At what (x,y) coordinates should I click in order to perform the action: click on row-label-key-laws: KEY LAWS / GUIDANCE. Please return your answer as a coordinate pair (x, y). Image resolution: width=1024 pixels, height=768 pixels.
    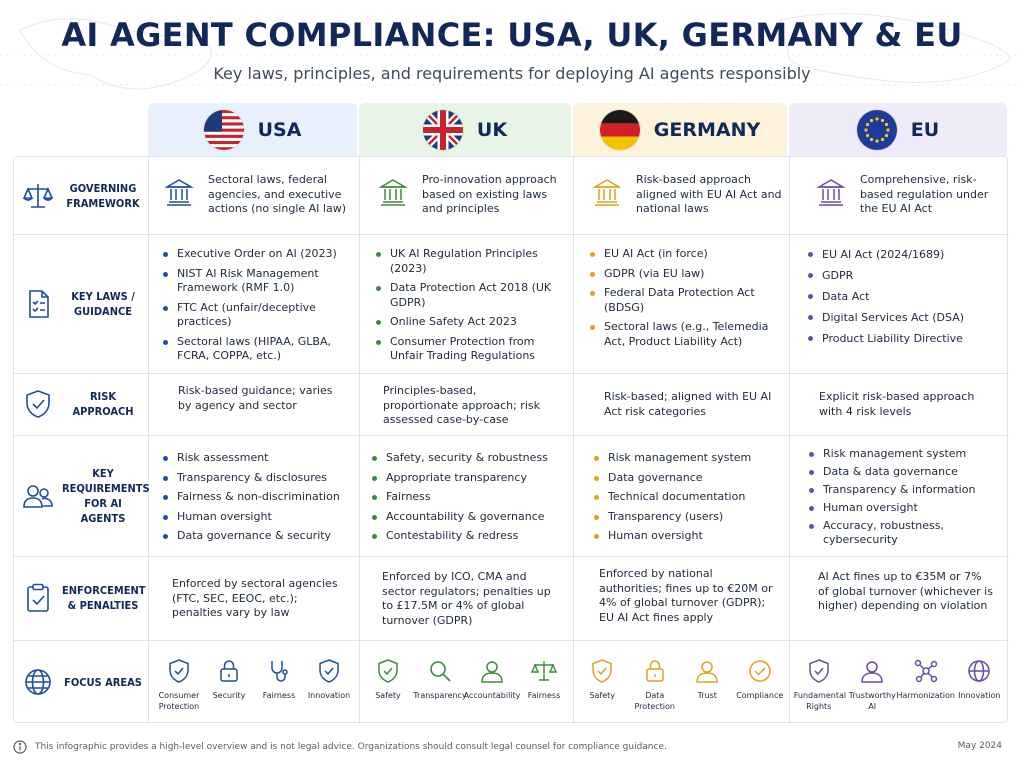
    Looking at the image, I should click on (81, 303).